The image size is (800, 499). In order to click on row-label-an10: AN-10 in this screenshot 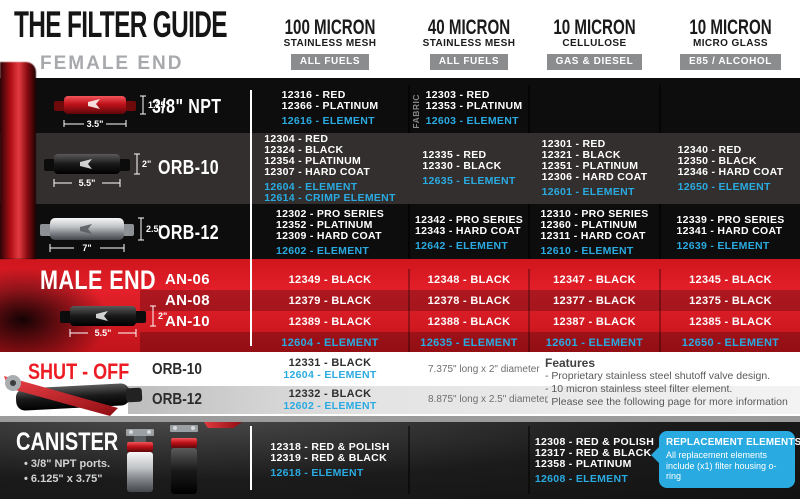, I will do `click(187, 321)`.